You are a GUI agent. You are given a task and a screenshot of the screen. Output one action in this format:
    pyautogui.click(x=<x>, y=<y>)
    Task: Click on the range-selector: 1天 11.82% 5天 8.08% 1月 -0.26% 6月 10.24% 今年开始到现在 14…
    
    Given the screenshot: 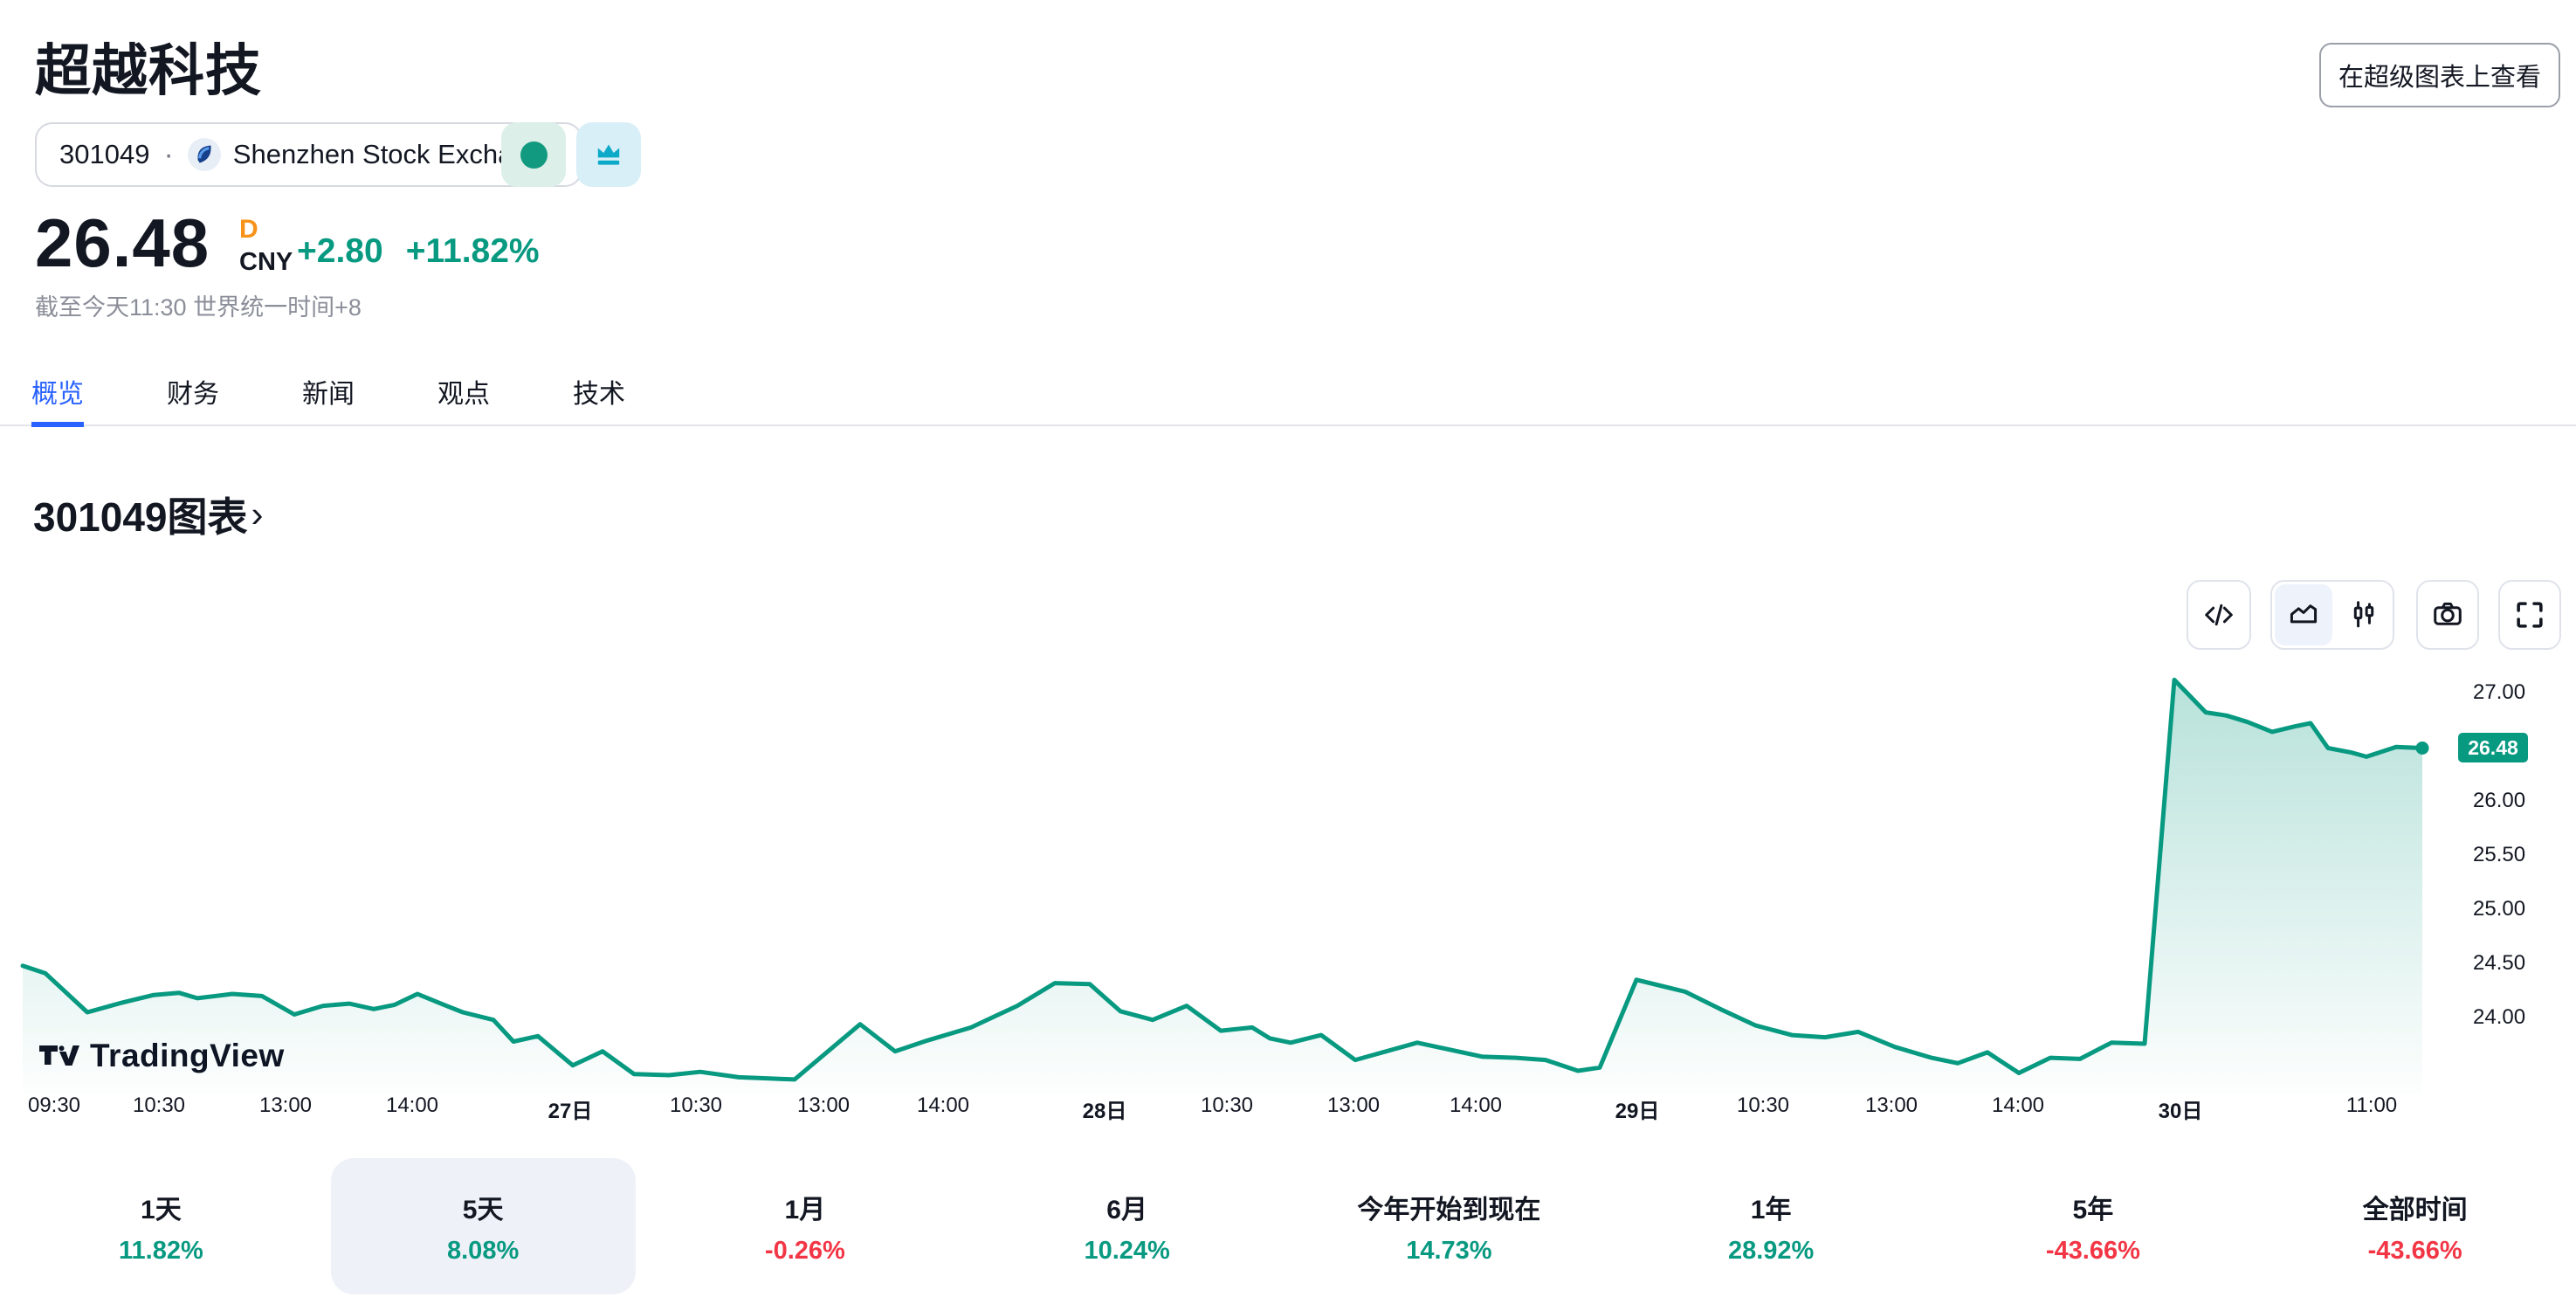 What is the action you would take?
    pyautogui.click(x=1288, y=1226)
    